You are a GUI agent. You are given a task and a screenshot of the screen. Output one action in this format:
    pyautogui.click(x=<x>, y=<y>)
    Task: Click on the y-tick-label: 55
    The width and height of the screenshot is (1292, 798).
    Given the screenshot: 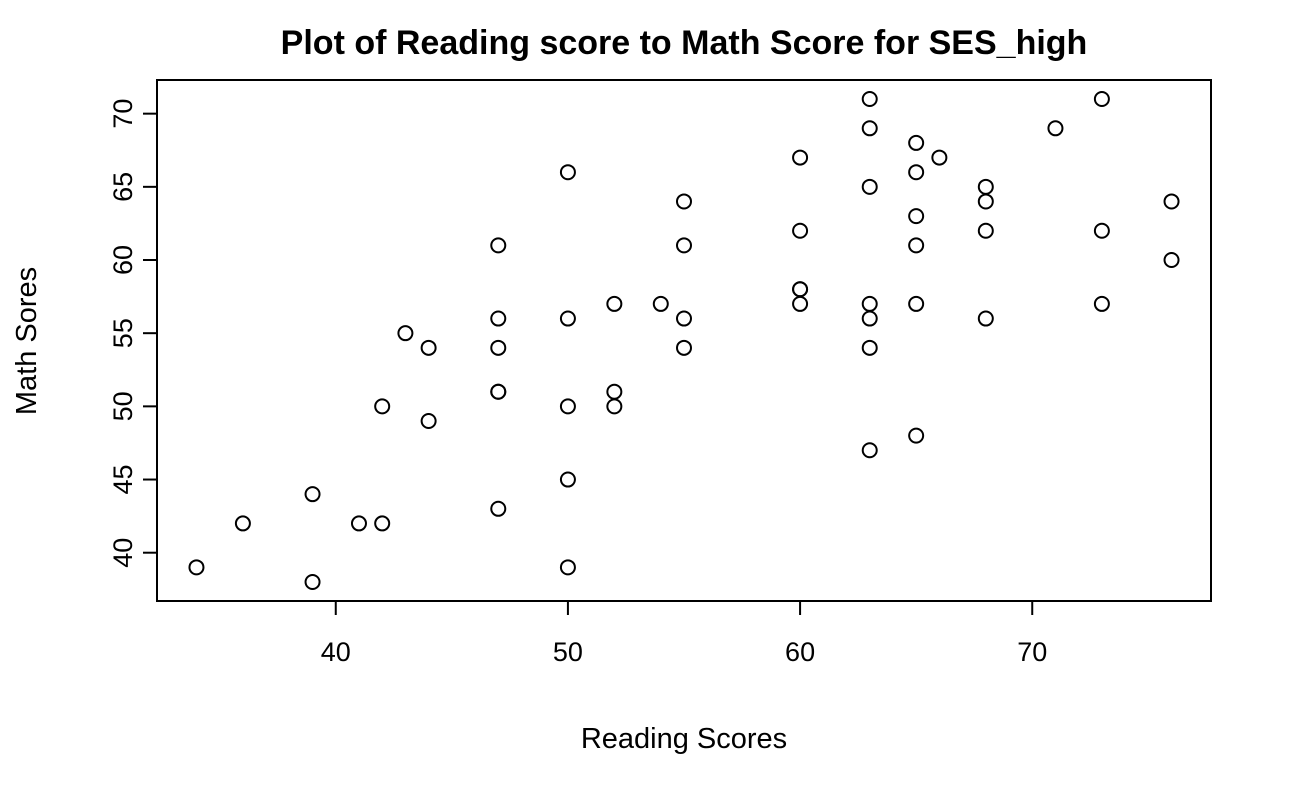 What is the action you would take?
    pyautogui.click(x=123, y=333)
    